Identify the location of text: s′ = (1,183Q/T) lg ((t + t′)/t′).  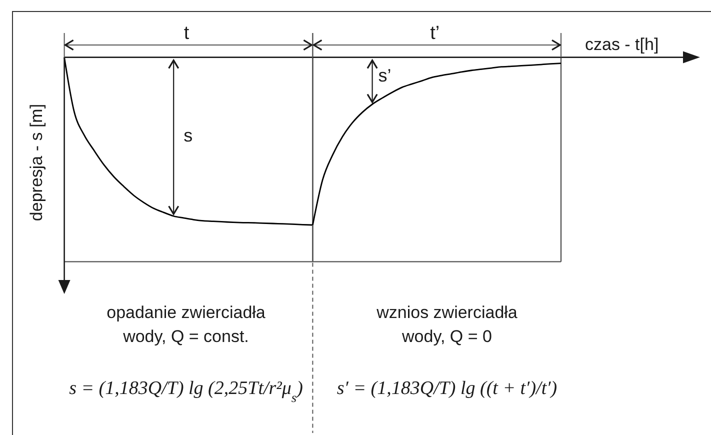
(447, 388).